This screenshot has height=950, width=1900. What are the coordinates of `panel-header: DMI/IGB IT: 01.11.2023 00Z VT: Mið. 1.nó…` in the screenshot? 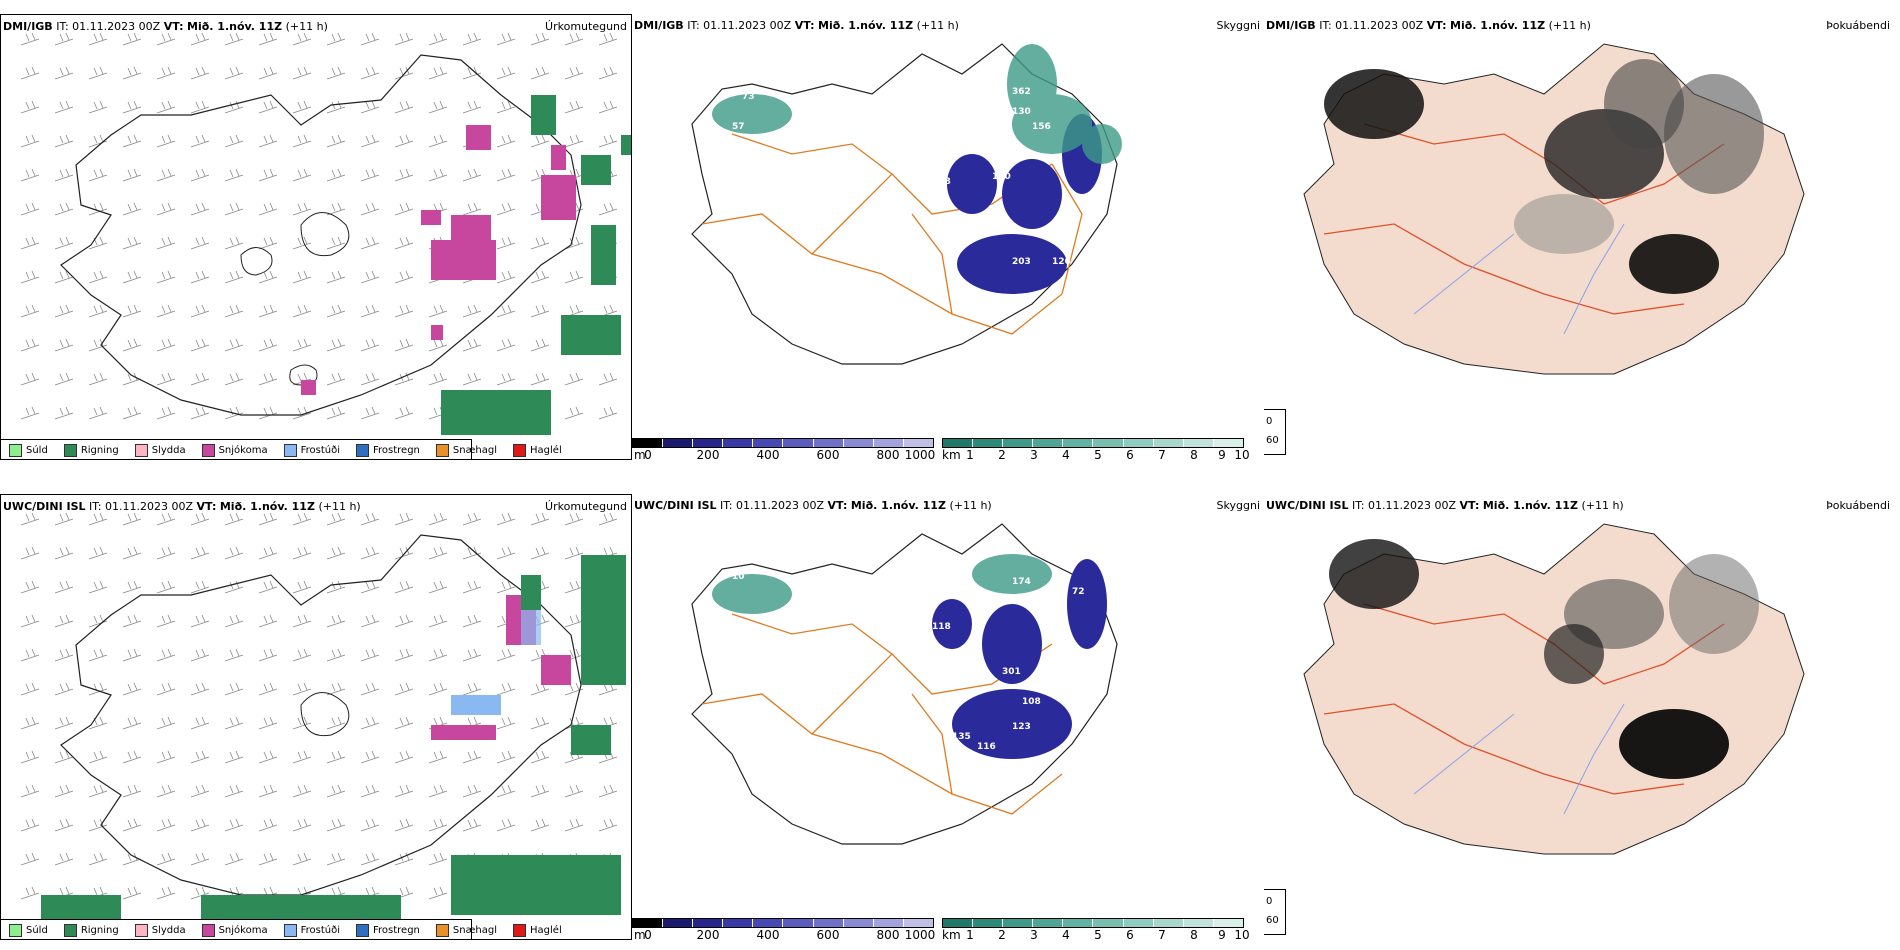 It's located at (1428, 25).